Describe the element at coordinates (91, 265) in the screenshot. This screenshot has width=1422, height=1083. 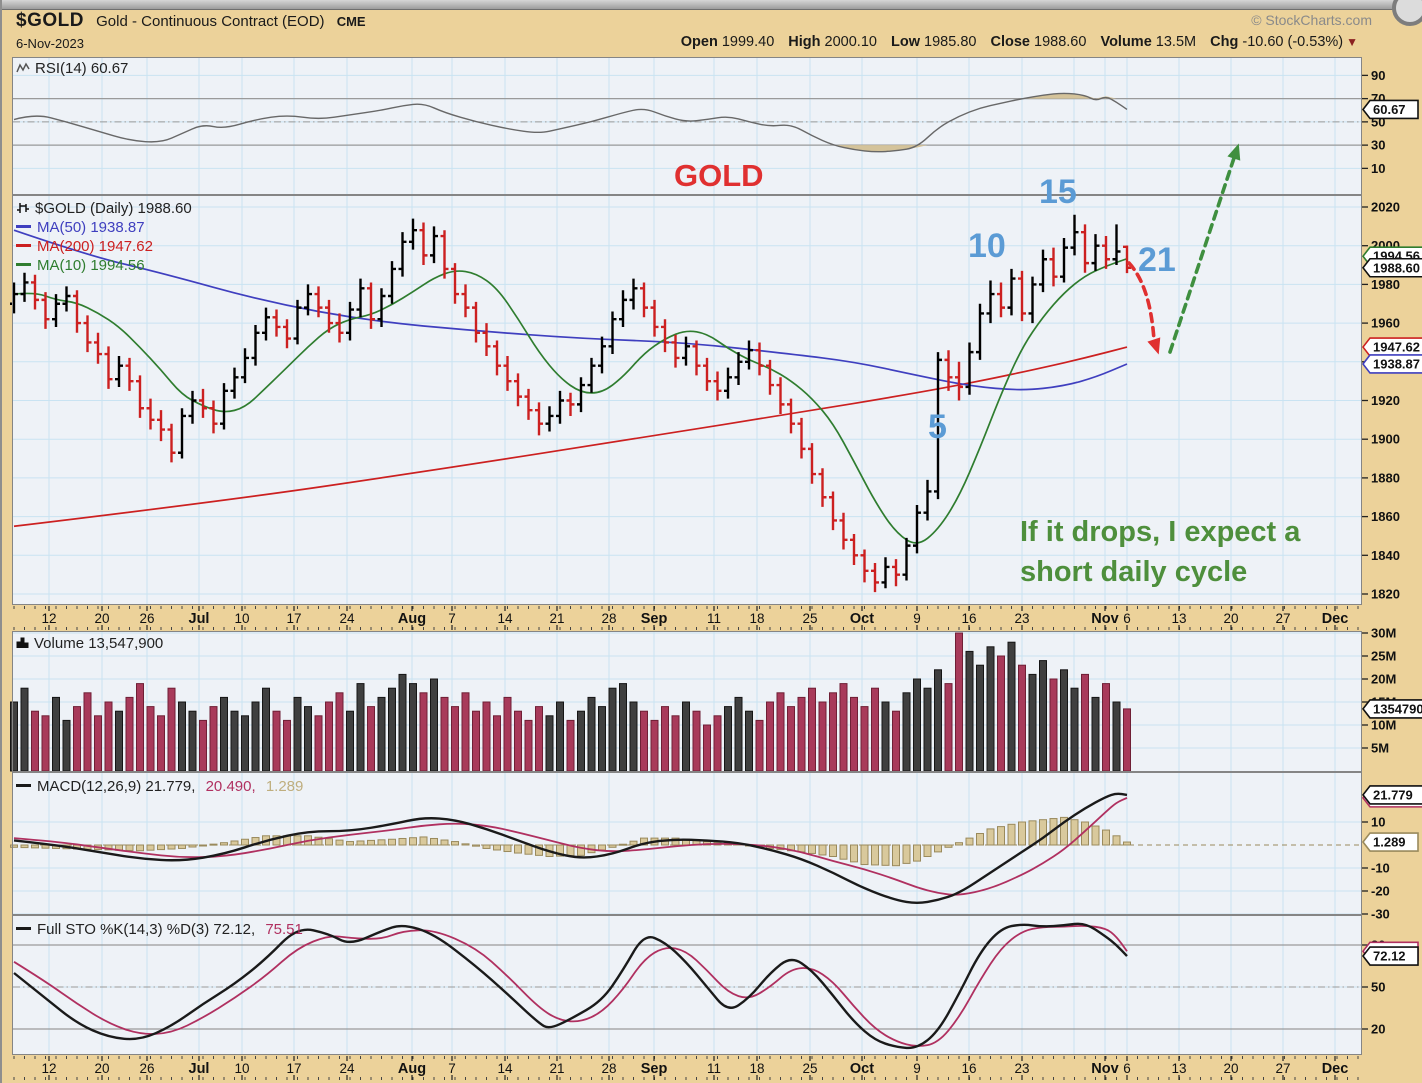
I see `ma10-legend-text: MA(10) 1994.56` at that location.